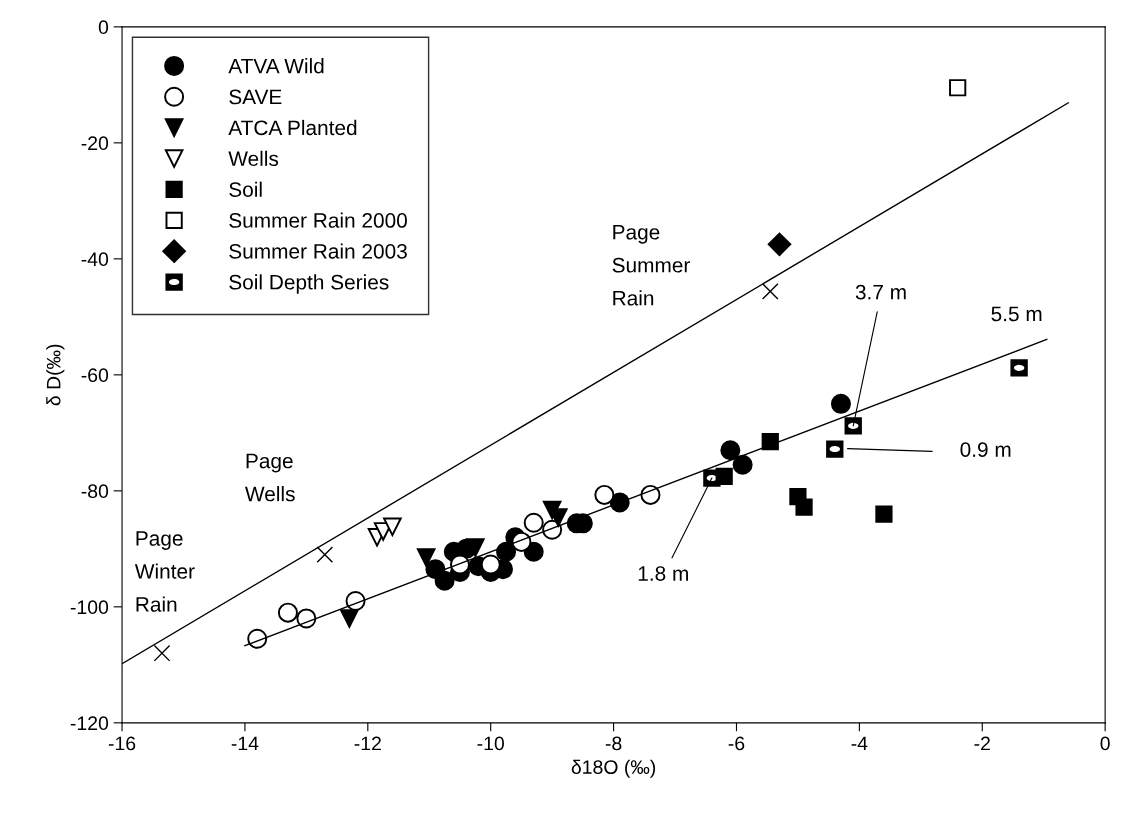  Describe the element at coordinates (292, 127) in the screenshot. I see `legend-label: ATCA Planted` at that location.